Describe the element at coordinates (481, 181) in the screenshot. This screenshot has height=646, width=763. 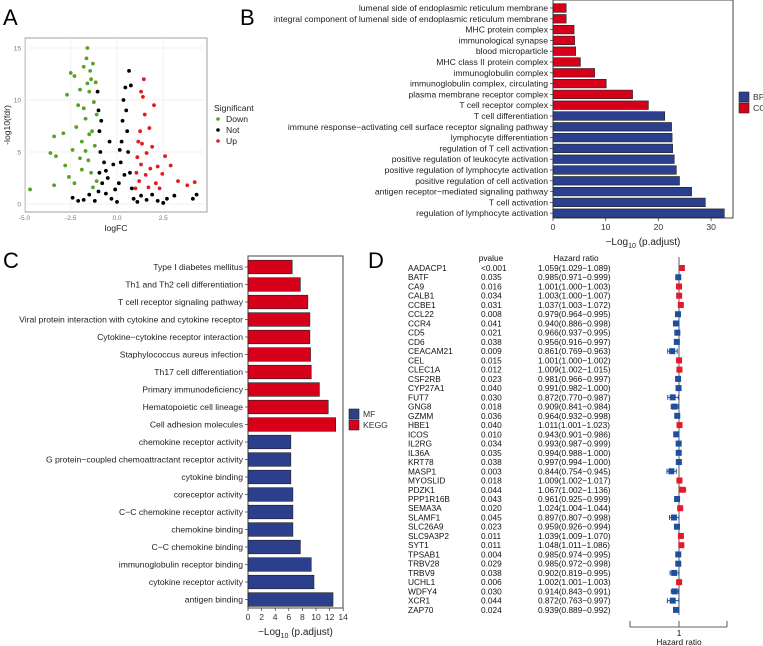
I see `category-label: positive regulation of cell activation` at that location.